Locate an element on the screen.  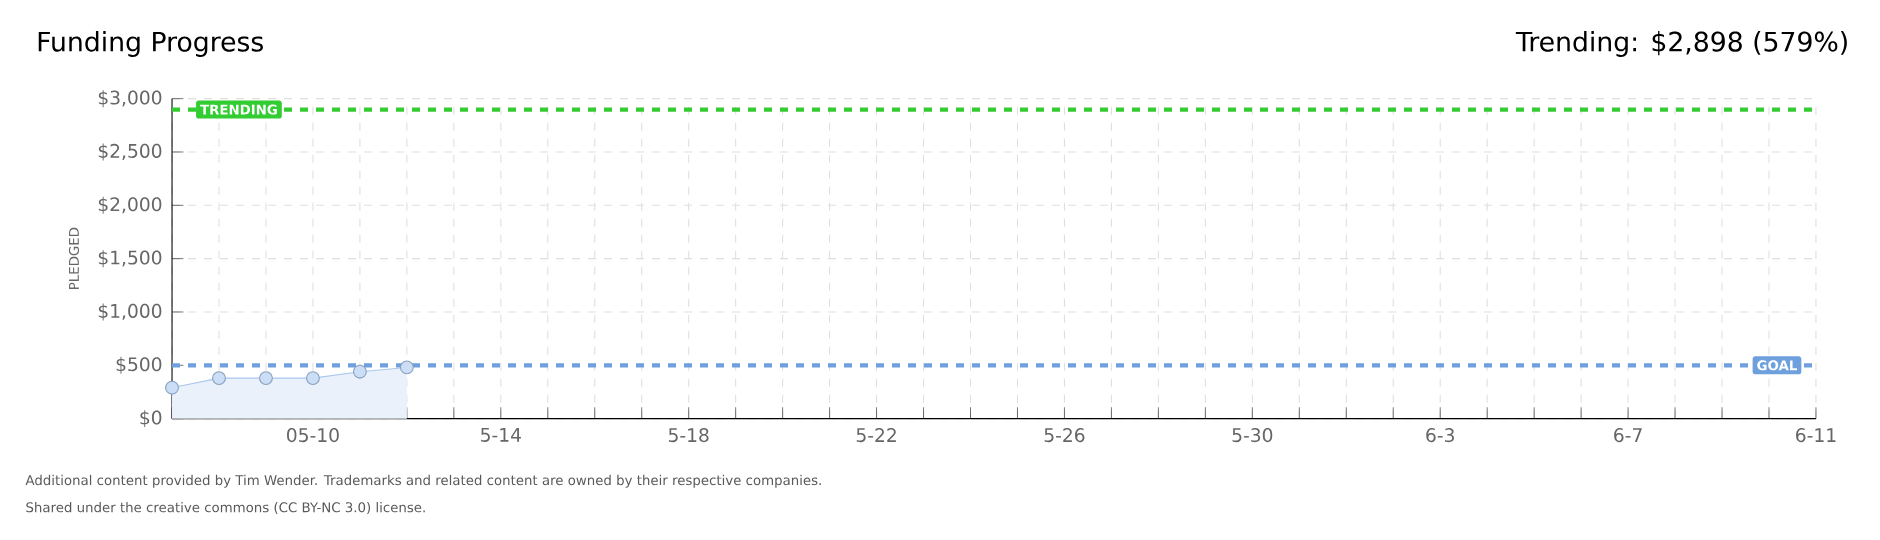
y-tick-label: $3,000 is located at coordinates (130, 99).